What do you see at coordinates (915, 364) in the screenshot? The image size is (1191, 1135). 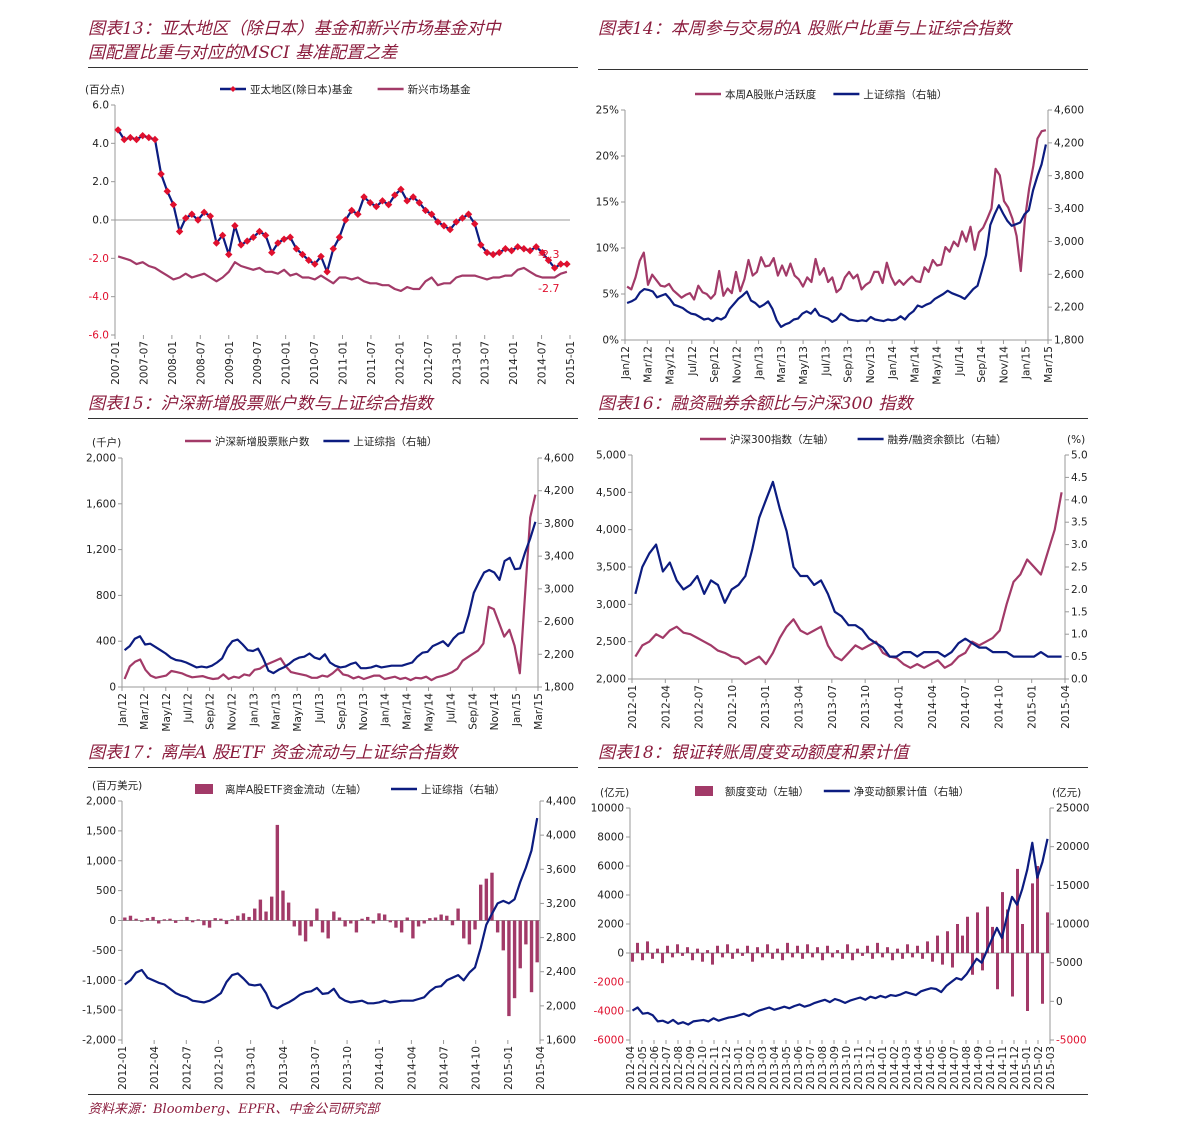 I see `c14-xtick-label: Mar/14` at bounding box center [915, 364].